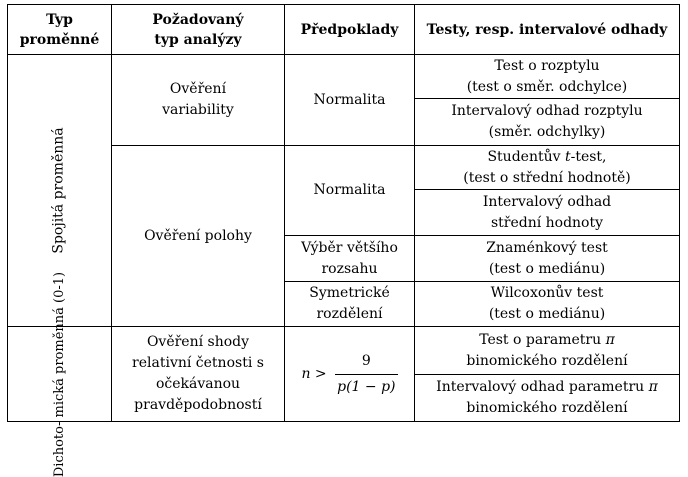 Image resolution: width=688 pixels, height=477 pixels. I want to click on rule-top, so click(343, 4).